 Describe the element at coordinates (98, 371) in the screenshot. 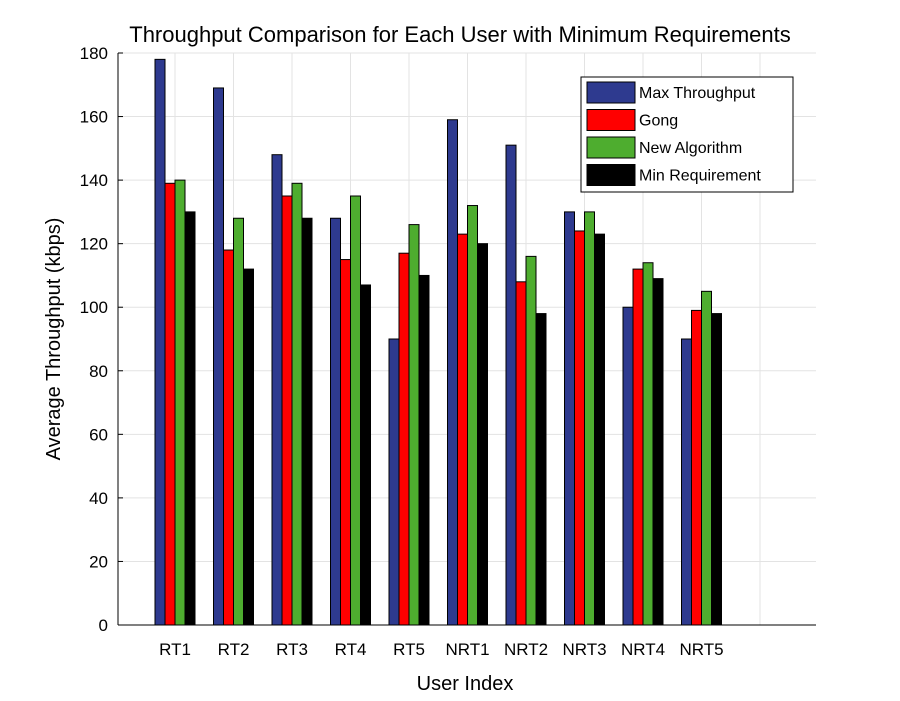

I see `y-tick-label: 80` at that location.